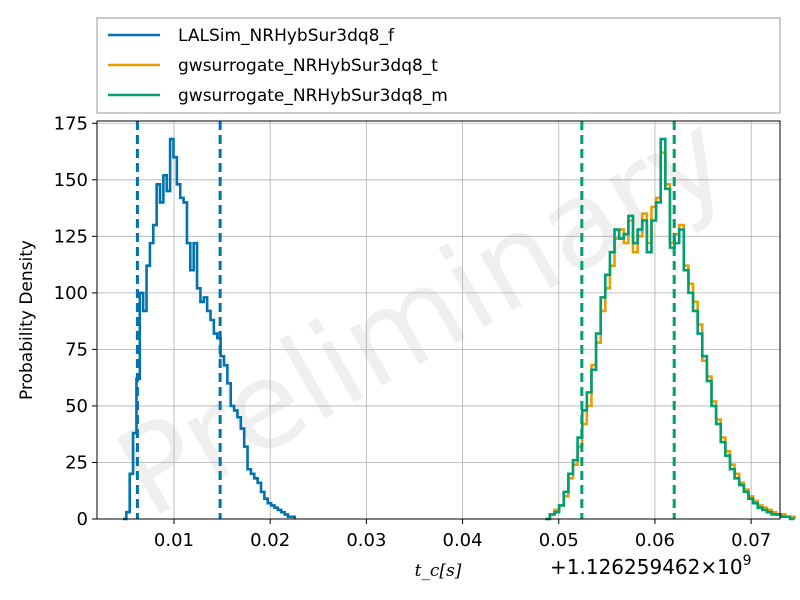 This screenshot has width=800, height=600. I want to click on y-axis-label: Probability Density, so click(27, 320).